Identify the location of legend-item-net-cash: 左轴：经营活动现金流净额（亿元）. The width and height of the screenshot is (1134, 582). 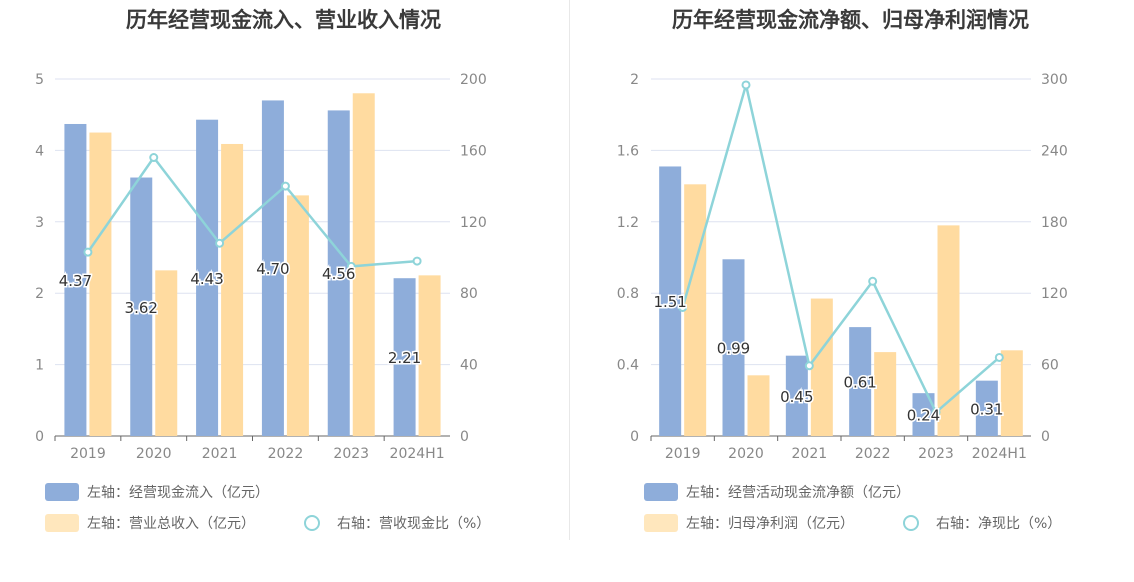
(777, 492).